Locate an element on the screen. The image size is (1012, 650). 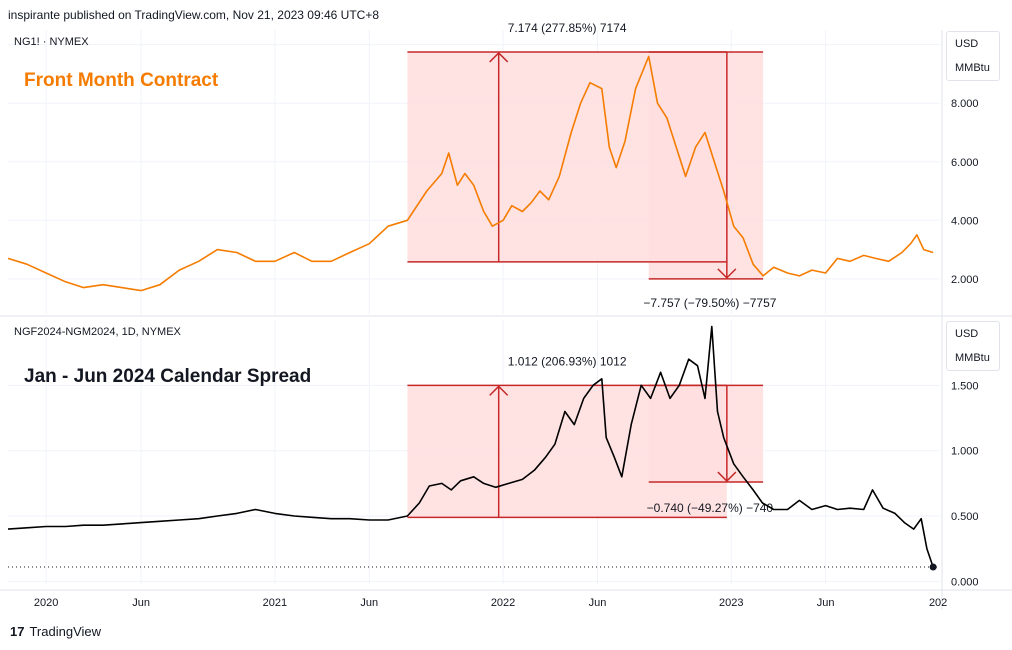
x-tick-label: 2022 is located at coordinates (503, 603).